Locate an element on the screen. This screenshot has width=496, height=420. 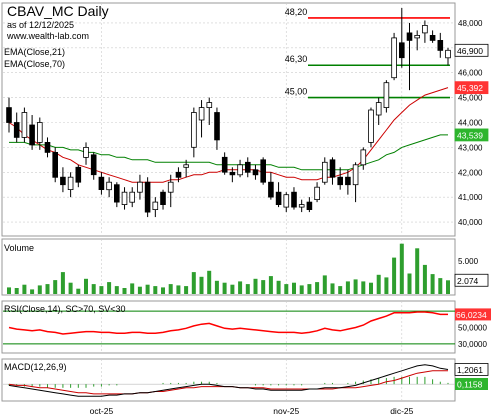
x-axis-month-label: nov-25 is located at coordinates (286, 411).